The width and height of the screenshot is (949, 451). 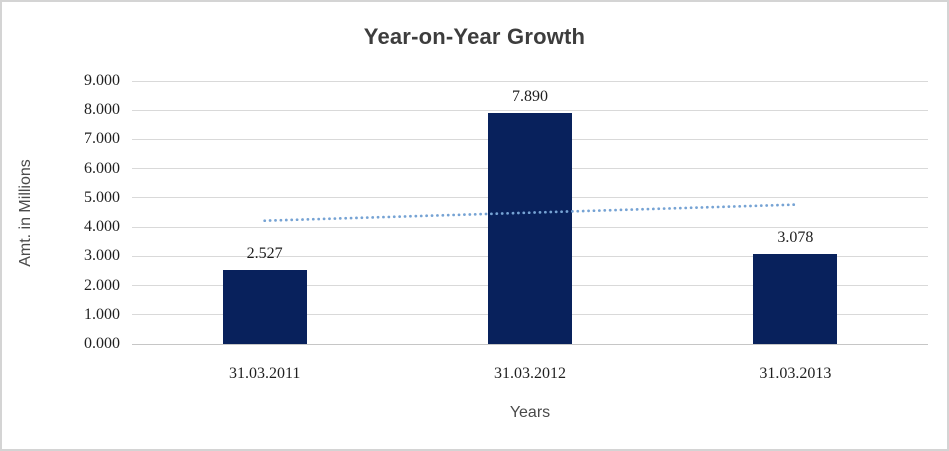 What do you see at coordinates (102, 110) in the screenshot?
I see `y-tick-label: 8.000` at bounding box center [102, 110].